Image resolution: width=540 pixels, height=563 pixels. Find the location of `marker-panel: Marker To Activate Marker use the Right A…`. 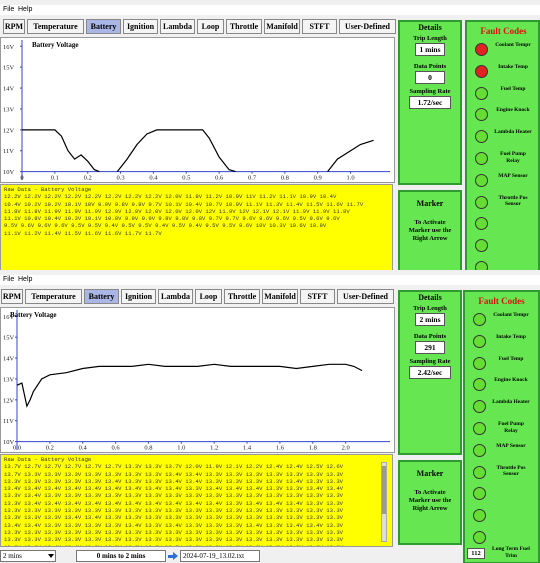

marker-panel: Marker To Activate Marker use the Right A… is located at coordinates (430, 502).